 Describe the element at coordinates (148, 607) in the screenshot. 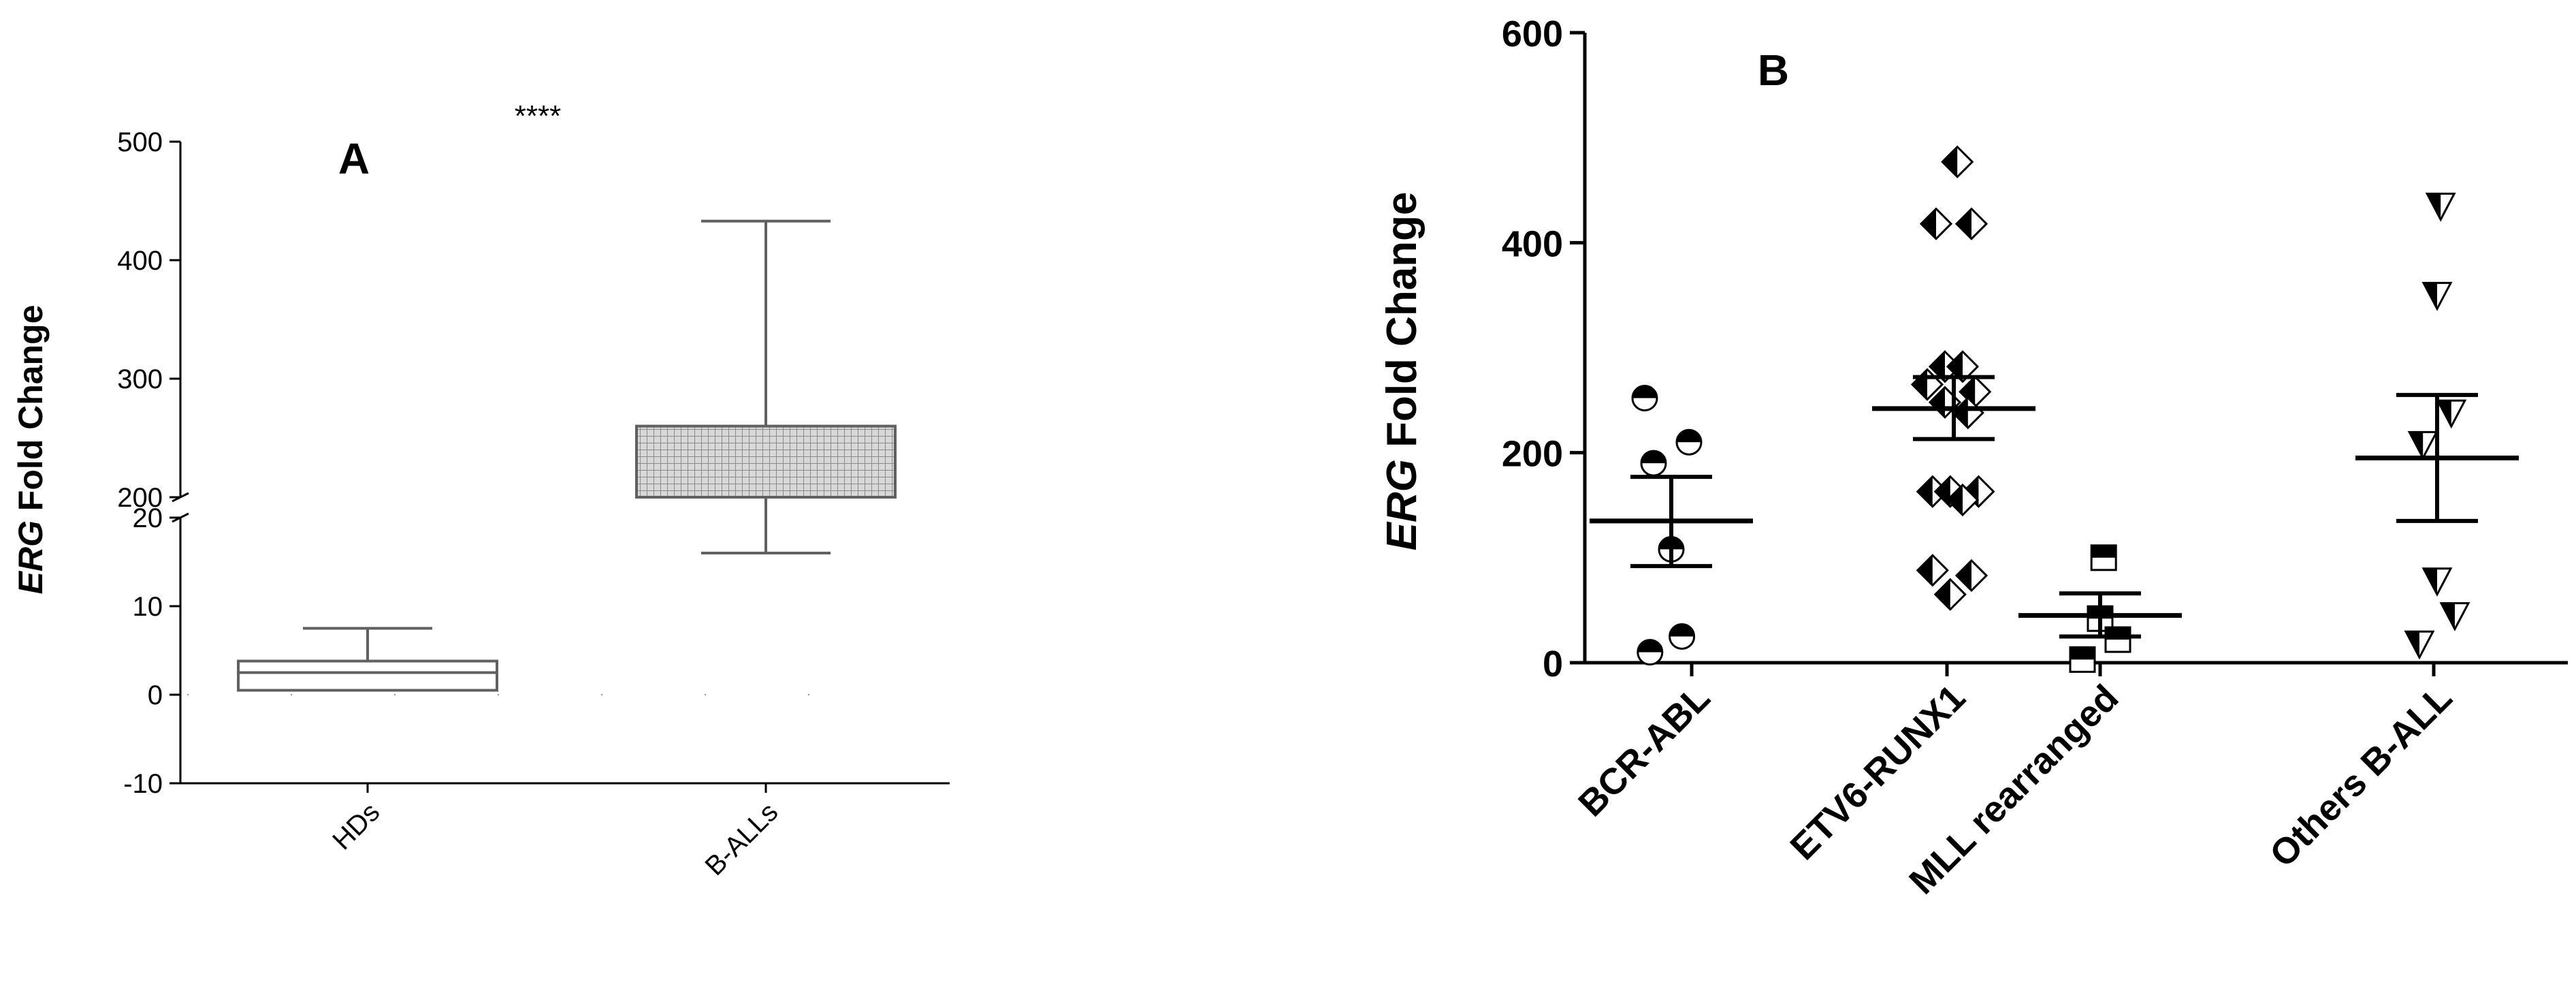

I see `y-tick-label: 10` at that location.